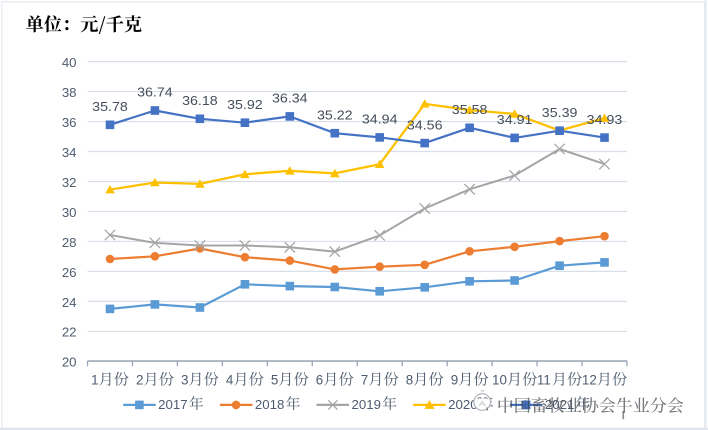 This screenshot has width=708, height=430. Describe the element at coordinates (499, 380) in the screenshot. I see `svg-text: 10` at that location.